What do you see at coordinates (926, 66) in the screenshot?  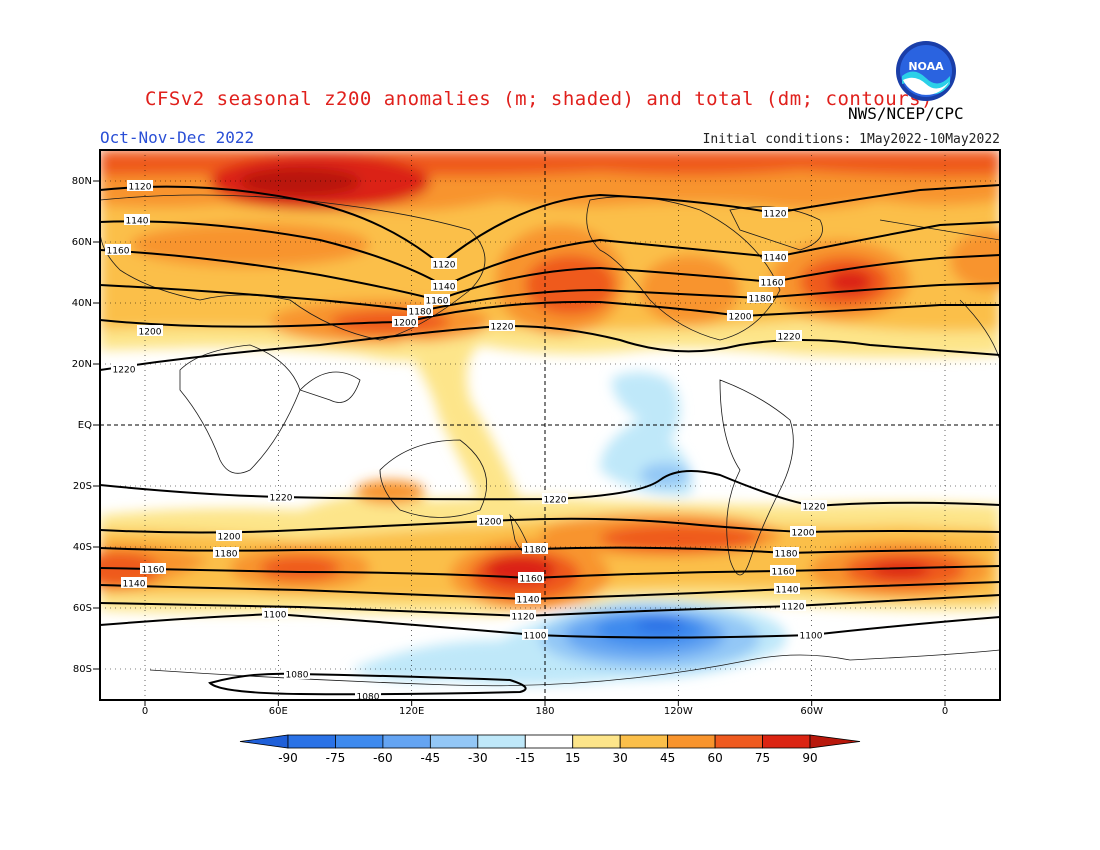 I see `svg-text: NOAA` at bounding box center [926, 66].